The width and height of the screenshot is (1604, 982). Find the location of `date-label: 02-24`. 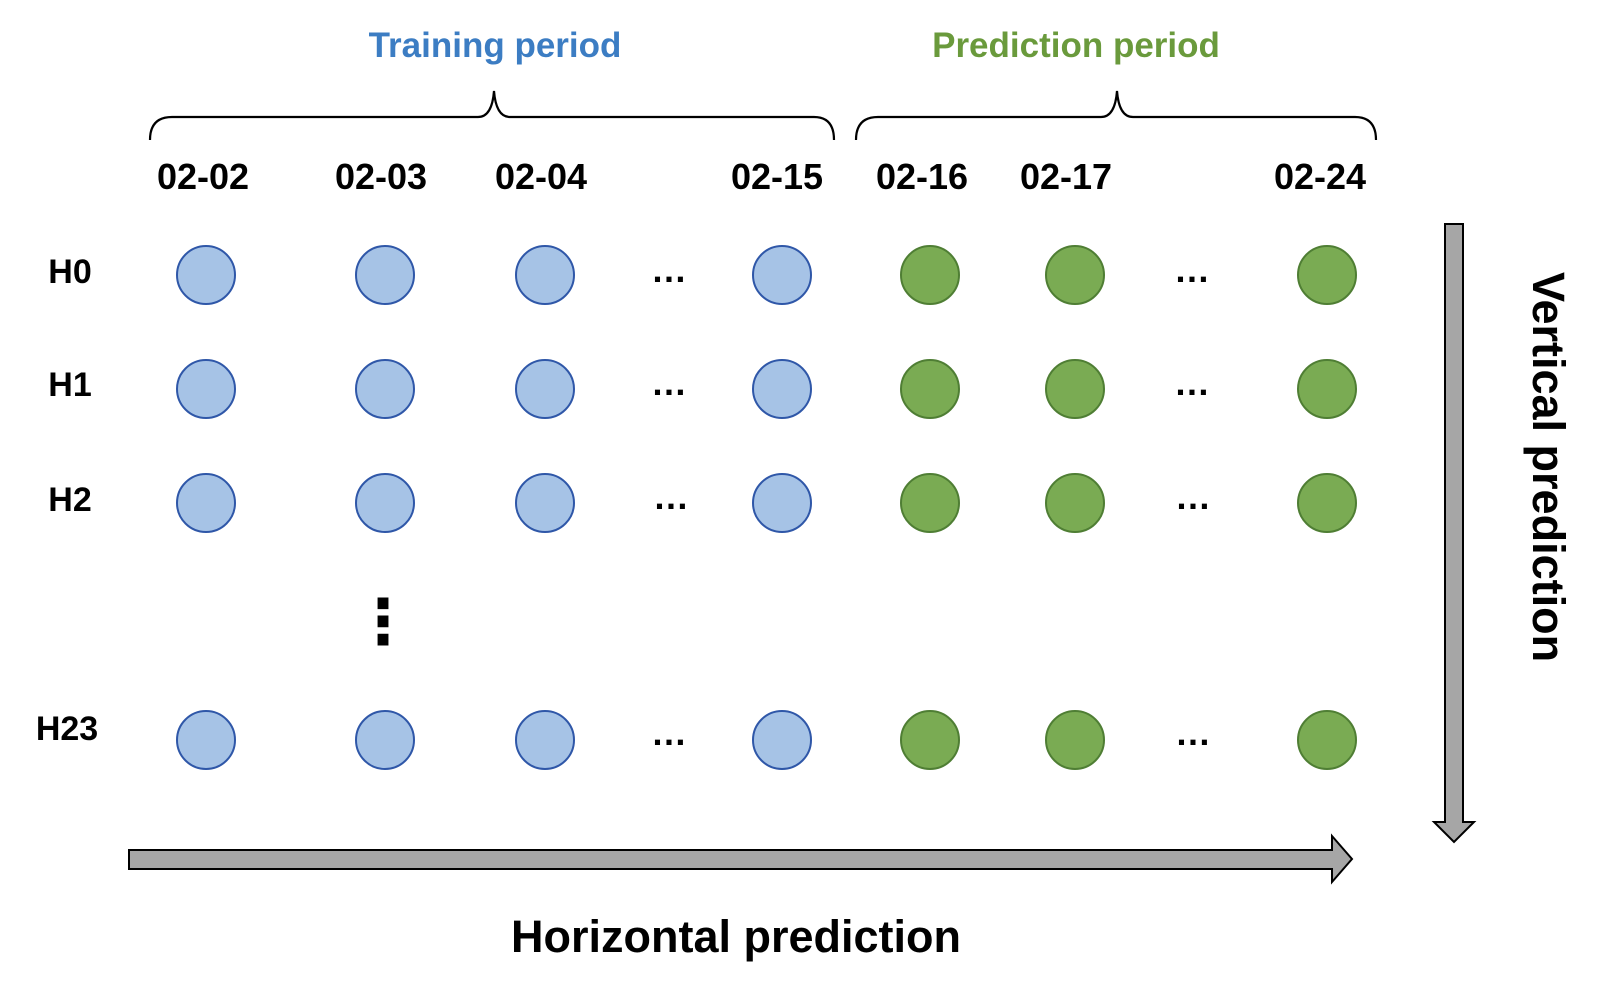

date-label: 02-24 is located at coordinates (1320, 176).